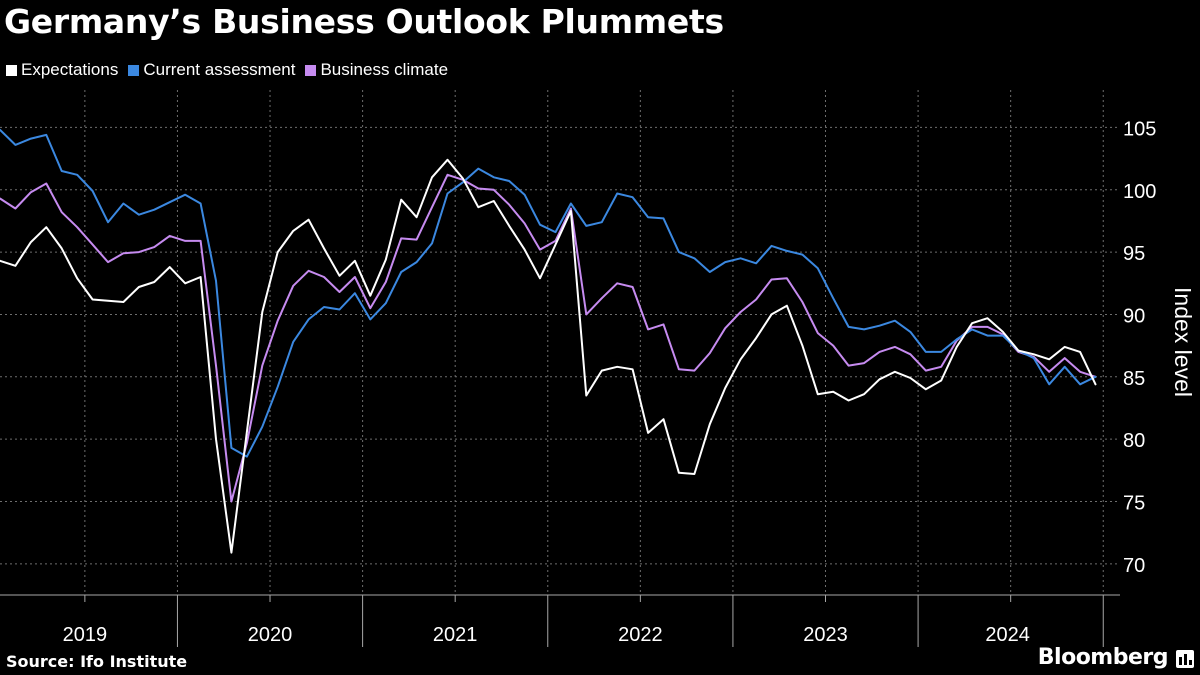 This screenshot has height=675, width=1200. Describe the element at coordinates (1134, 254) in the screenshot. I see `y-tick-label: 95` at that location.